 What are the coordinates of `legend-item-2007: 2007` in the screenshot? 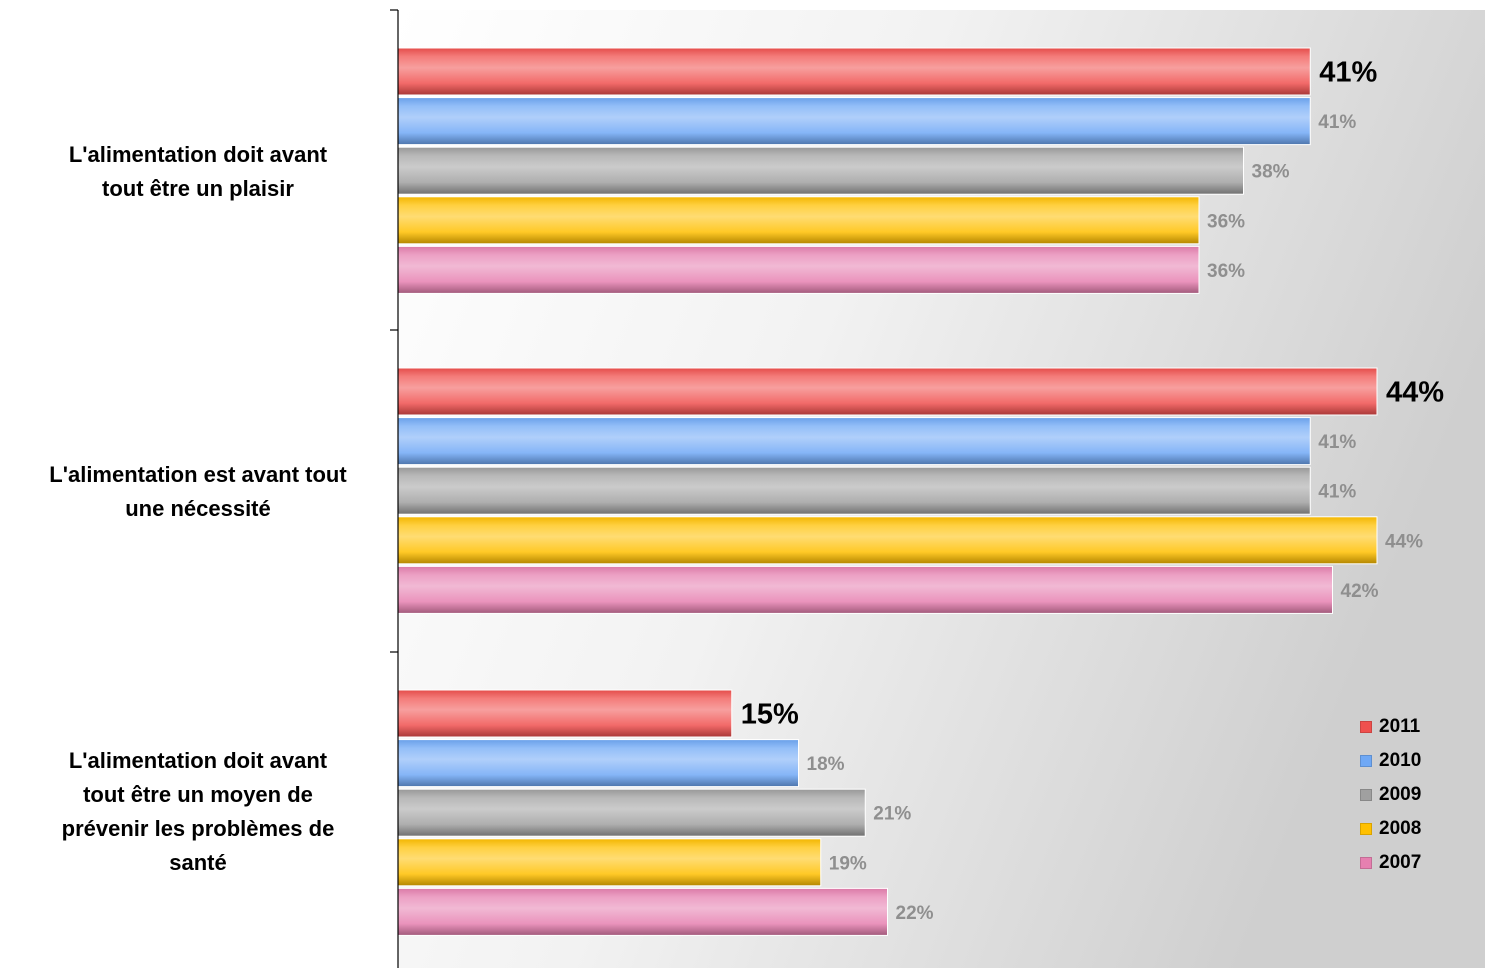 It's located at (1405, 863).